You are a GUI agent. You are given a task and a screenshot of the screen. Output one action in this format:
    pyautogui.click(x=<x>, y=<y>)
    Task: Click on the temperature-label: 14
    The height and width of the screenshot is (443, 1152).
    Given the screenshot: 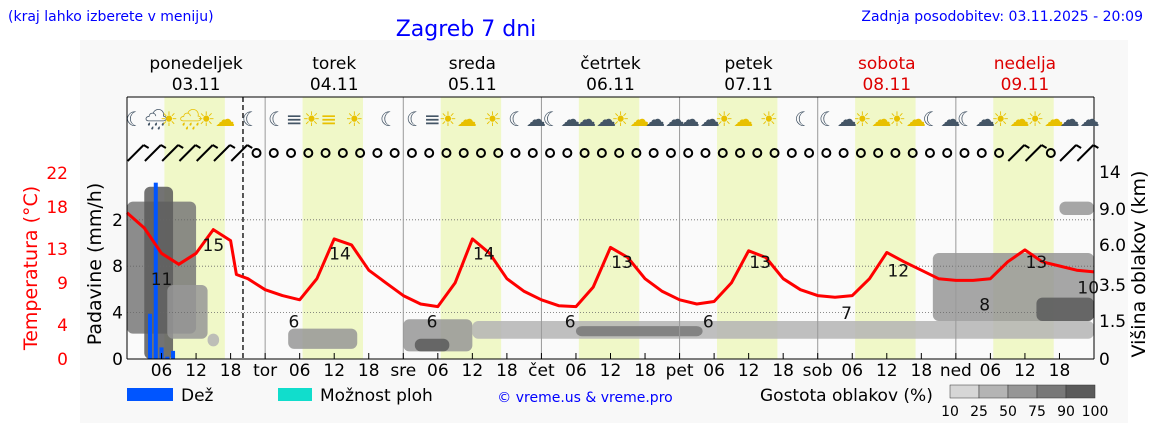 What is the action you would take?
    pyautogui.click(x=484, y=255)
    